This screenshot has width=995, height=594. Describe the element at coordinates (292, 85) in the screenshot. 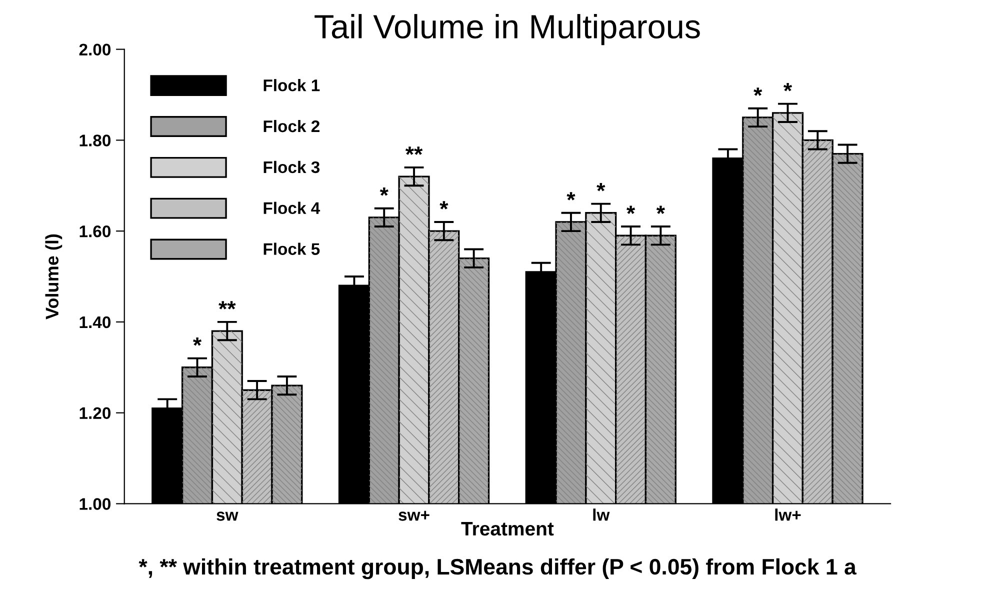

I see `legend-label: Flock 1` at that location.